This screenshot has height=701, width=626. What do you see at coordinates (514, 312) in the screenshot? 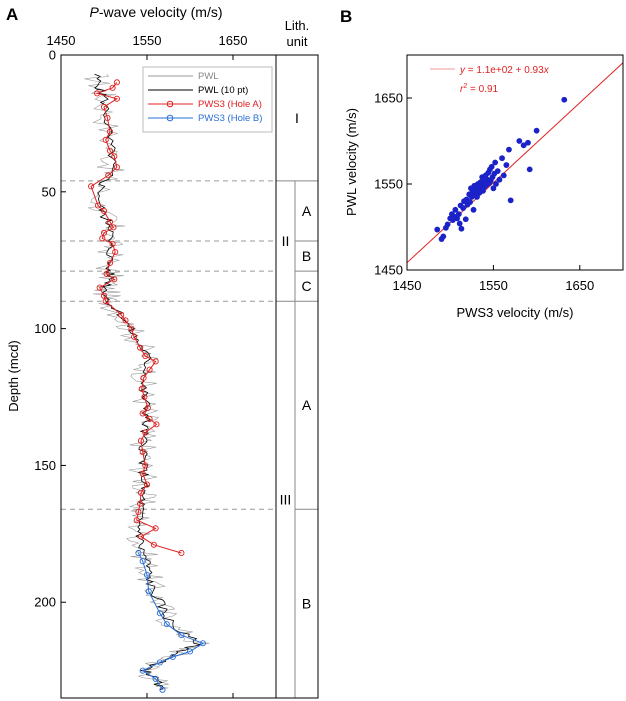
I see `panel-b-xlabel: PWS3 velocity (m/s)` at bounding box center [514, 312].